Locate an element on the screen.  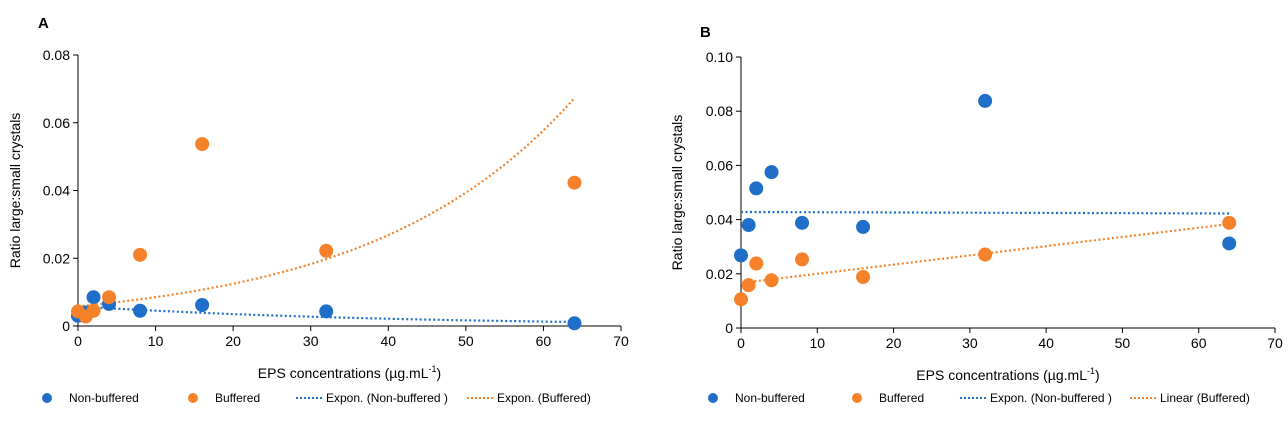
trendline-buffered is located at coordinates (985, 253).